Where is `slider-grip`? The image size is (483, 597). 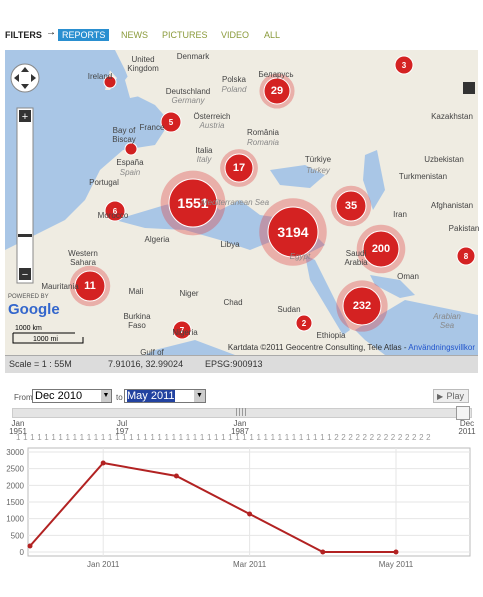
slider-grip is located at coordinates (242, 412).